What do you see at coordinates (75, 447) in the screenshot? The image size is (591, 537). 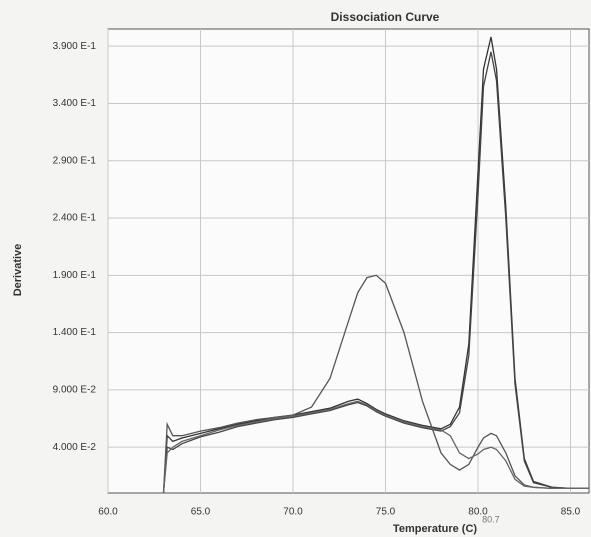 I see `y-tick-label: 4.000 E-2` at bounding box center [75, 447].